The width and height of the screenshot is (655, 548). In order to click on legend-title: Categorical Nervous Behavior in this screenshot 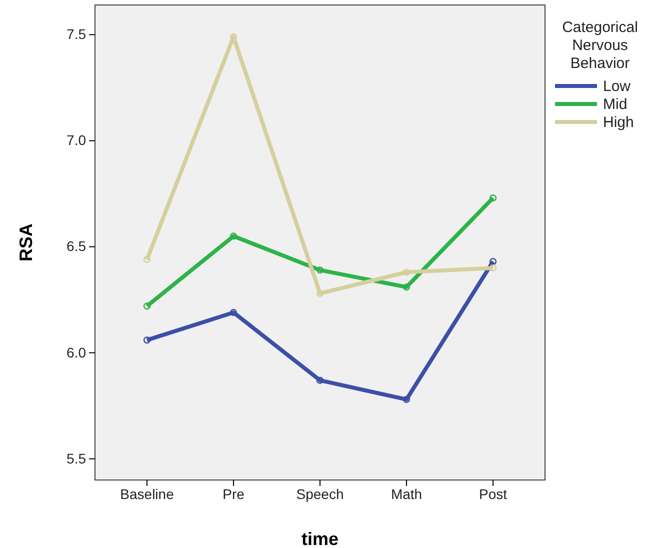, I will do `click(600, 45)`.